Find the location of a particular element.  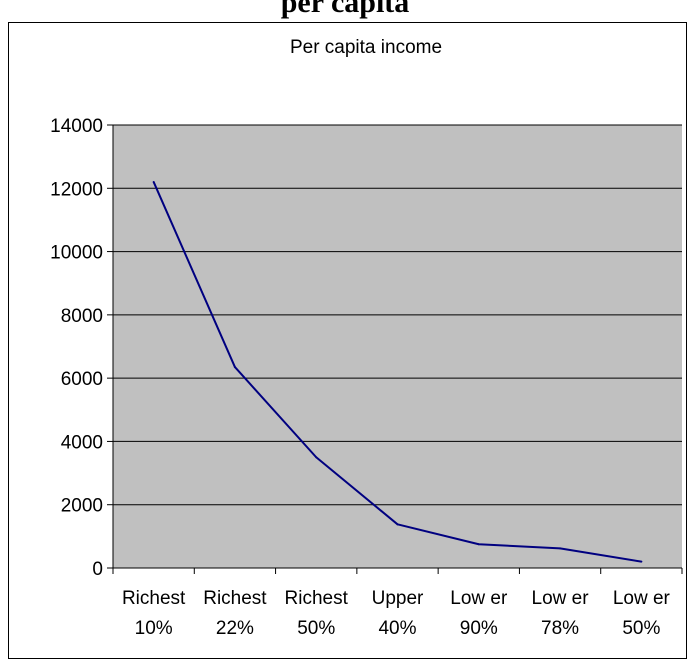

y-tick-label: 8000 is located at coordinates (82, 316).